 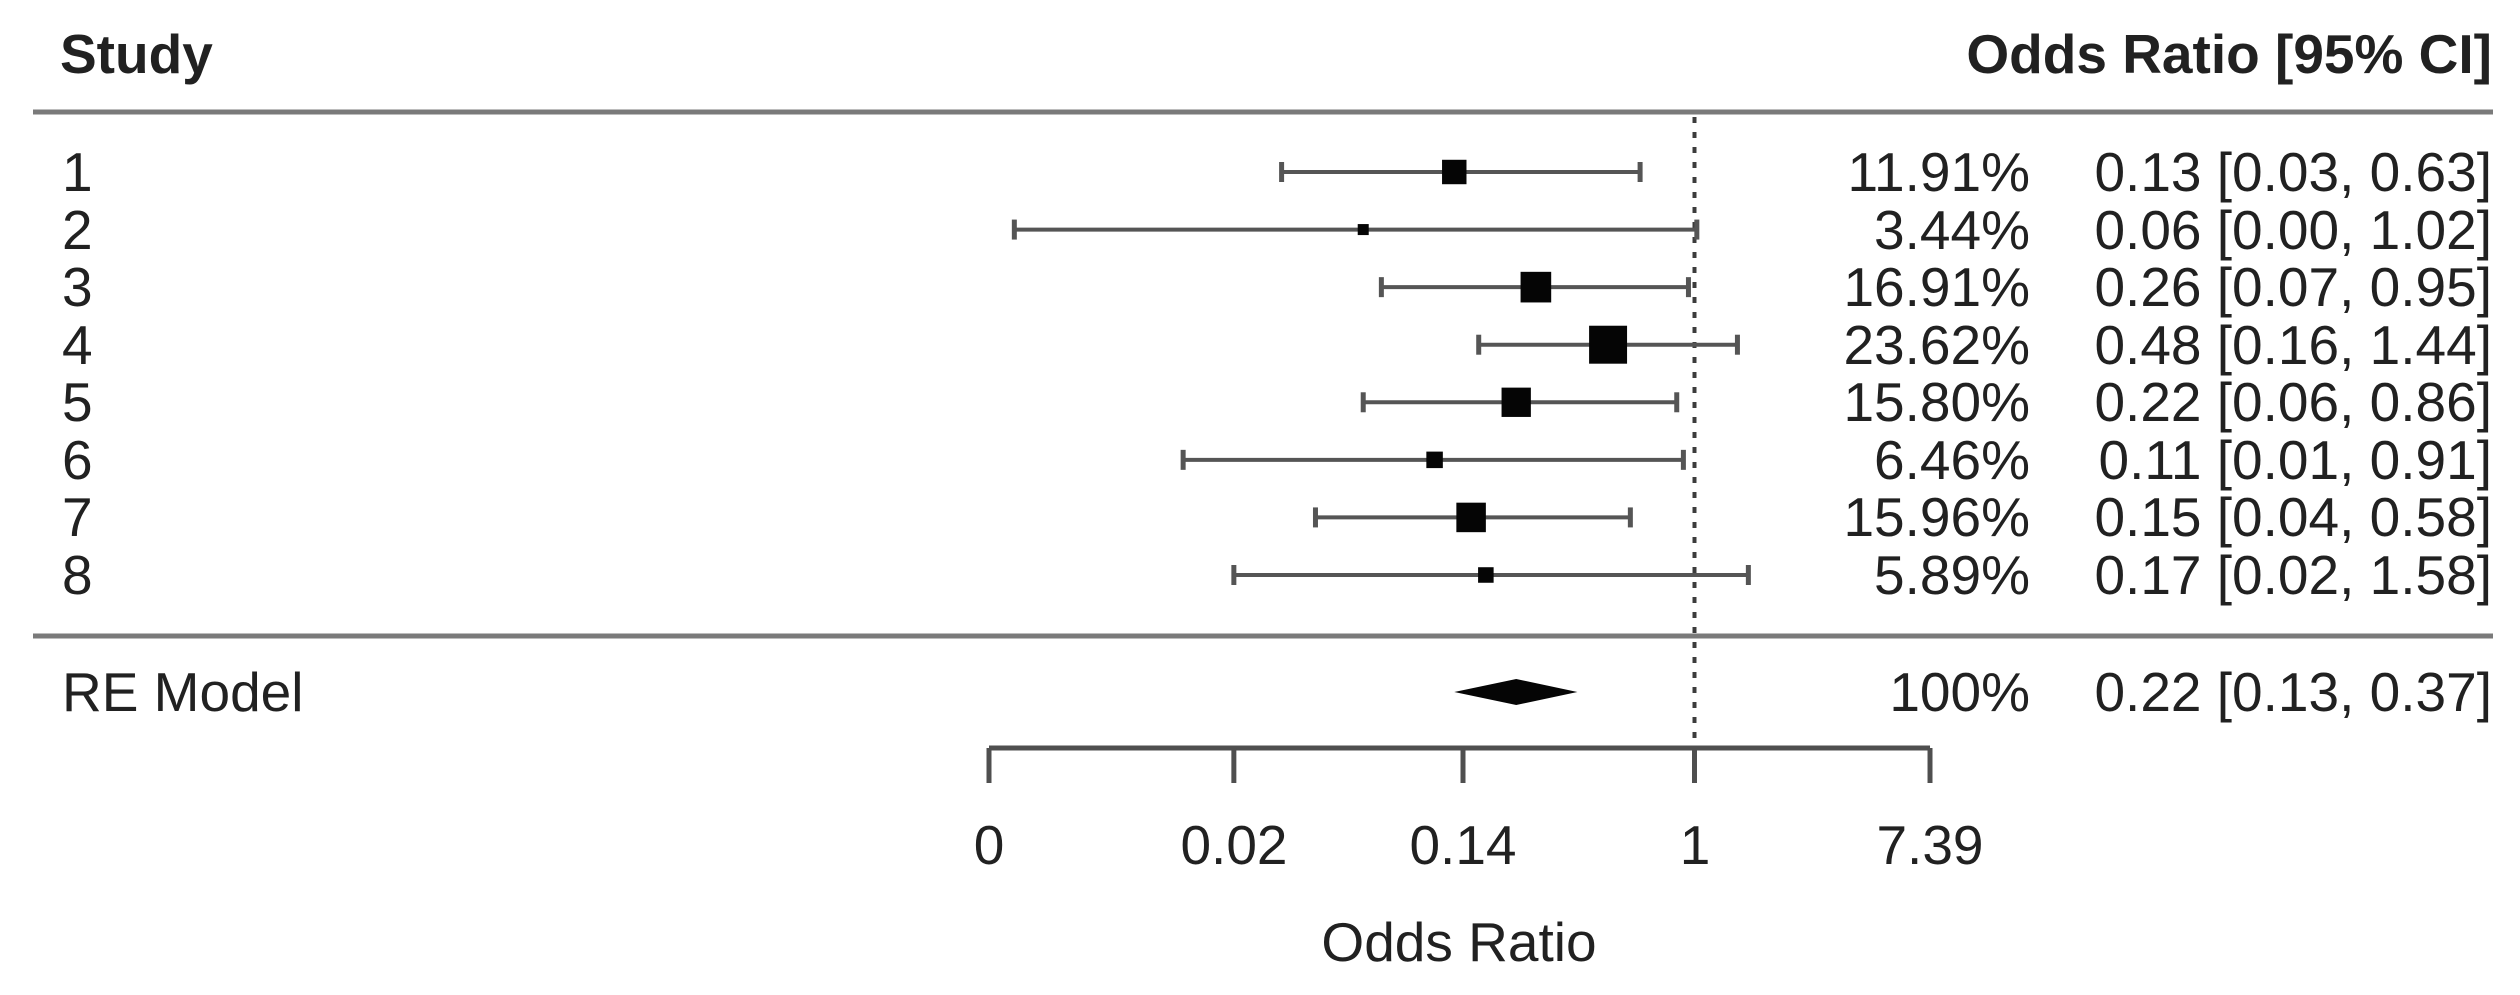 I want to click on study-annotation-8: 0.17 [0.02, 1.58], so click(x=2293, y=575).